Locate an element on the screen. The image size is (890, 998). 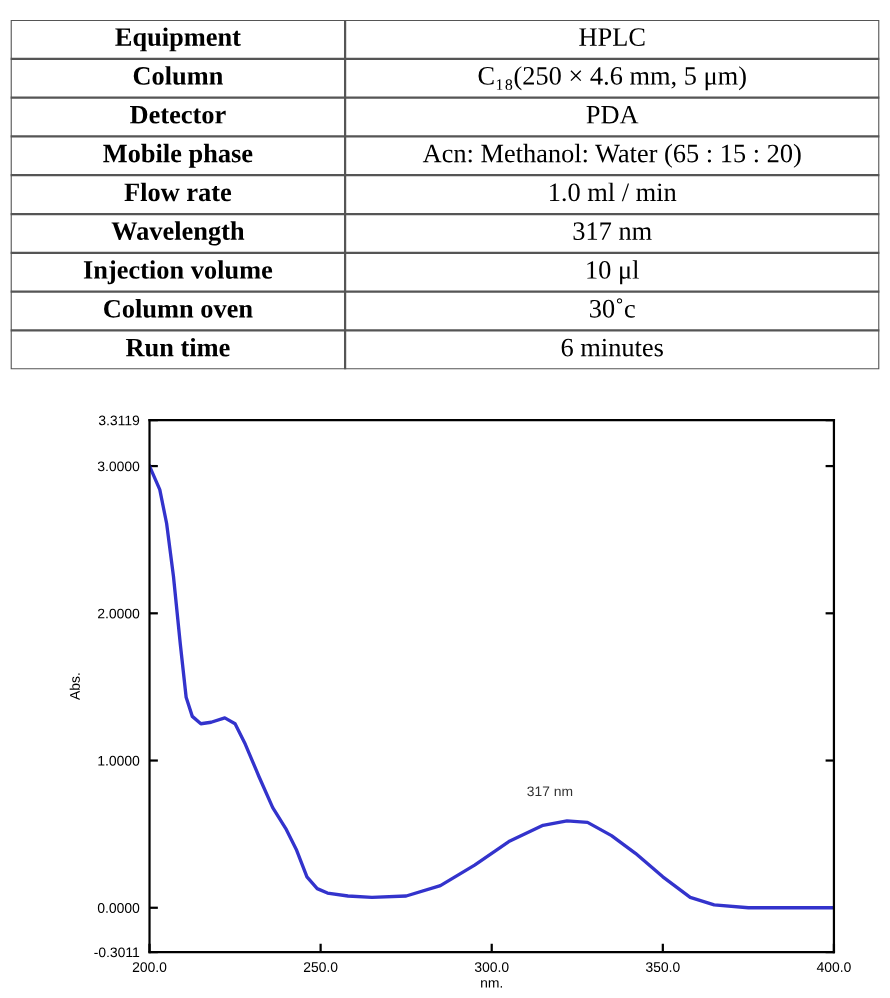
text: Run time is located at coordinates (177, 347).